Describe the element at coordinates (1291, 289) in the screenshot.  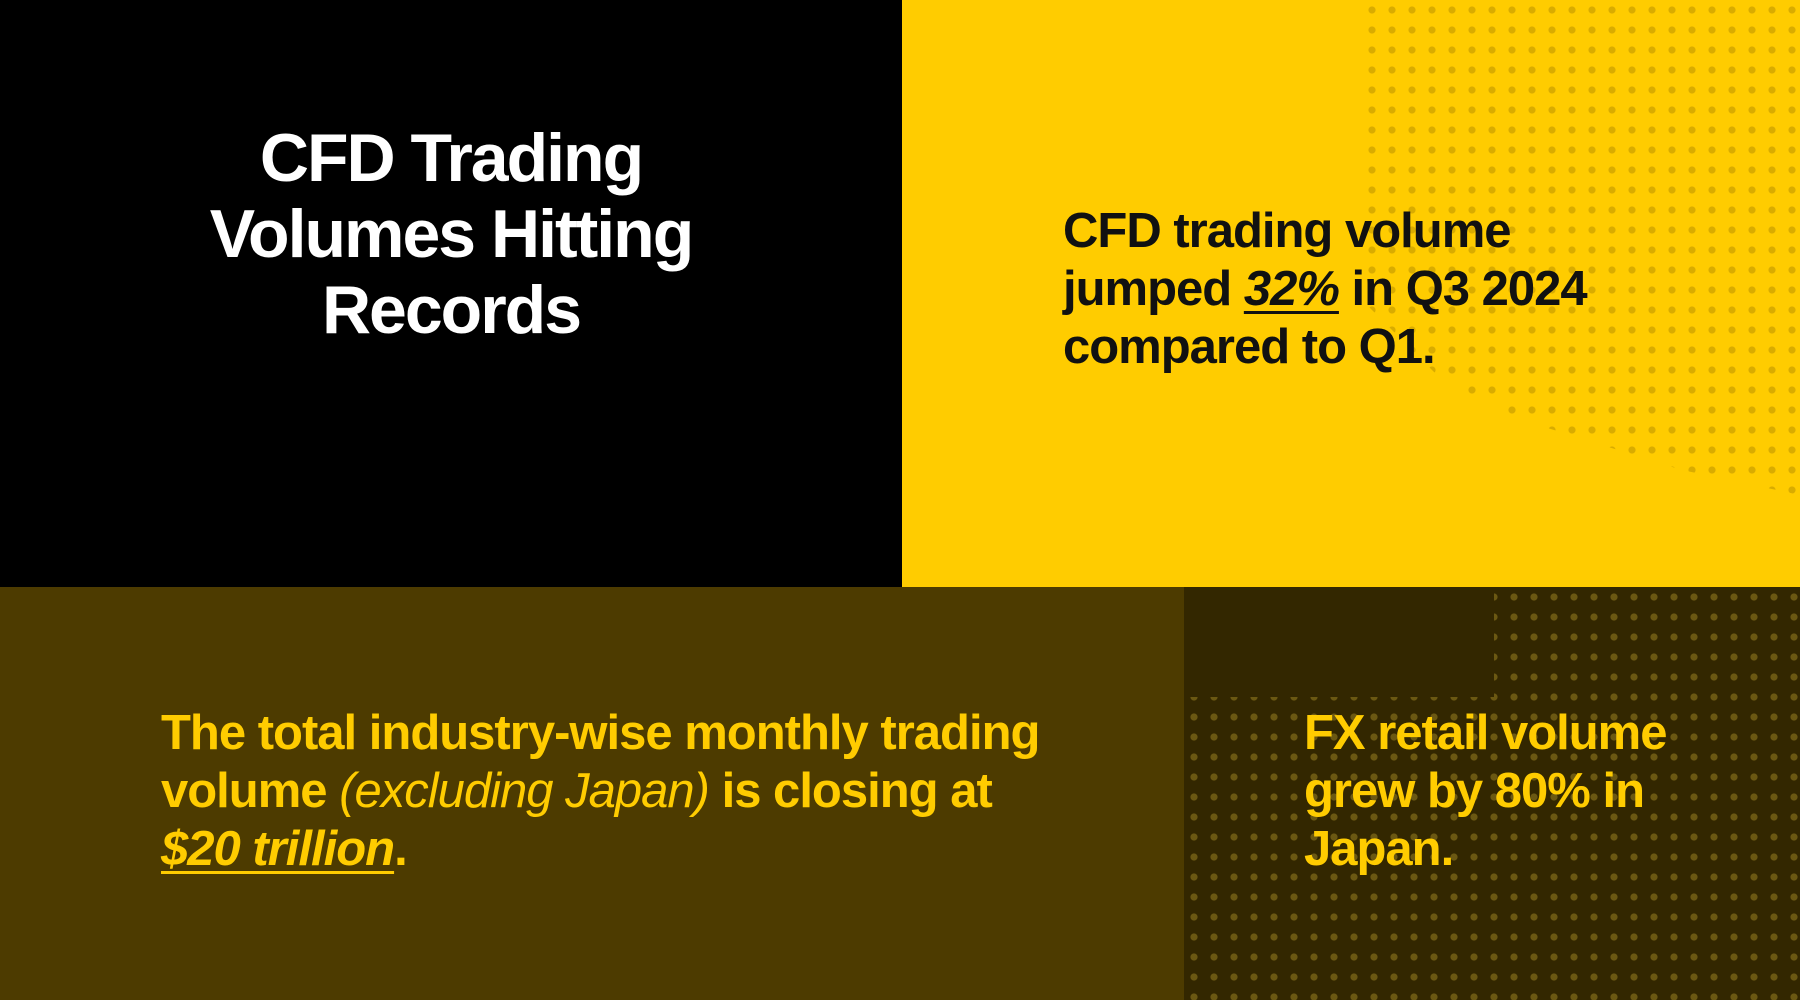
I see `highlight-32-percent: 32%` at that location.